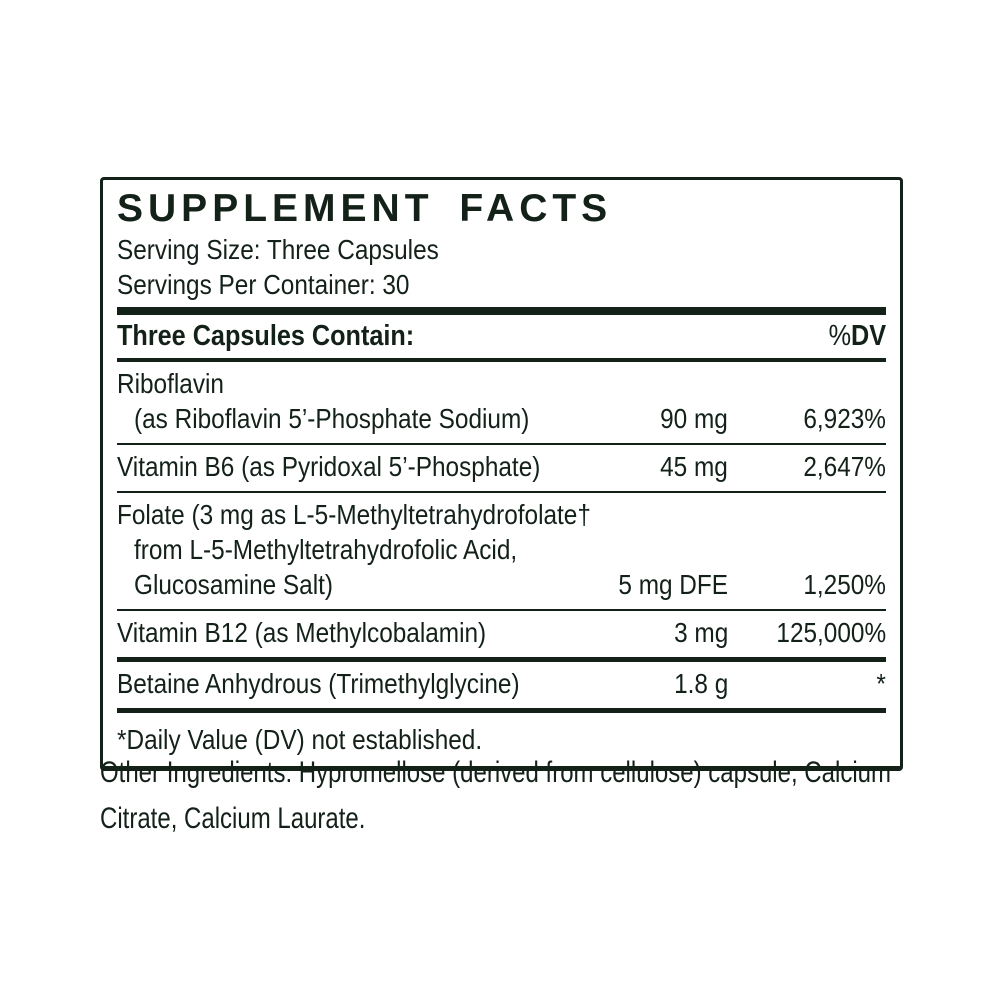  Describe the element at coordinates (263, 284) in the screenshot. I see `servings-per-container-text: Servings Per Container: 30` at that location.